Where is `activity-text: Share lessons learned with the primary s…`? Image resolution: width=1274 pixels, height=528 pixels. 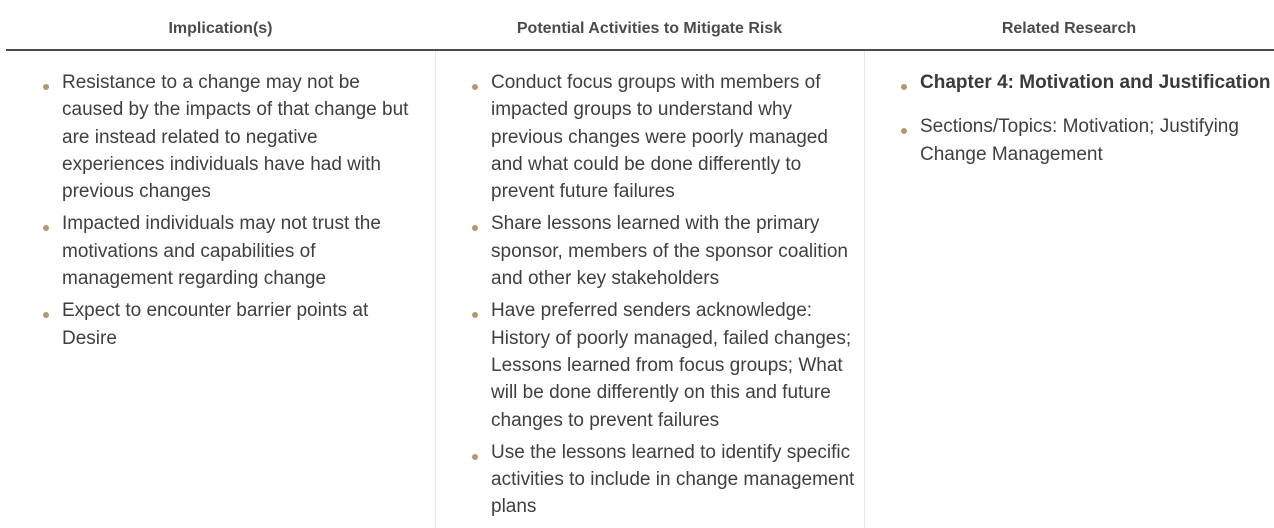
activity-text: Share lessons learned with the primary s… is located at coordinates (669, 251).